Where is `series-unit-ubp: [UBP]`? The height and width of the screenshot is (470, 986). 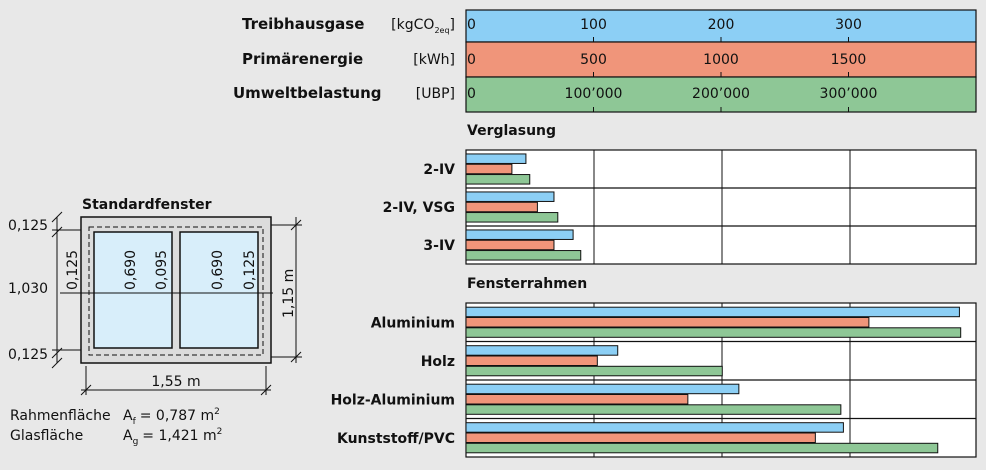 series-unit-ubp: [UBP] is located at coordinates (435, 94).